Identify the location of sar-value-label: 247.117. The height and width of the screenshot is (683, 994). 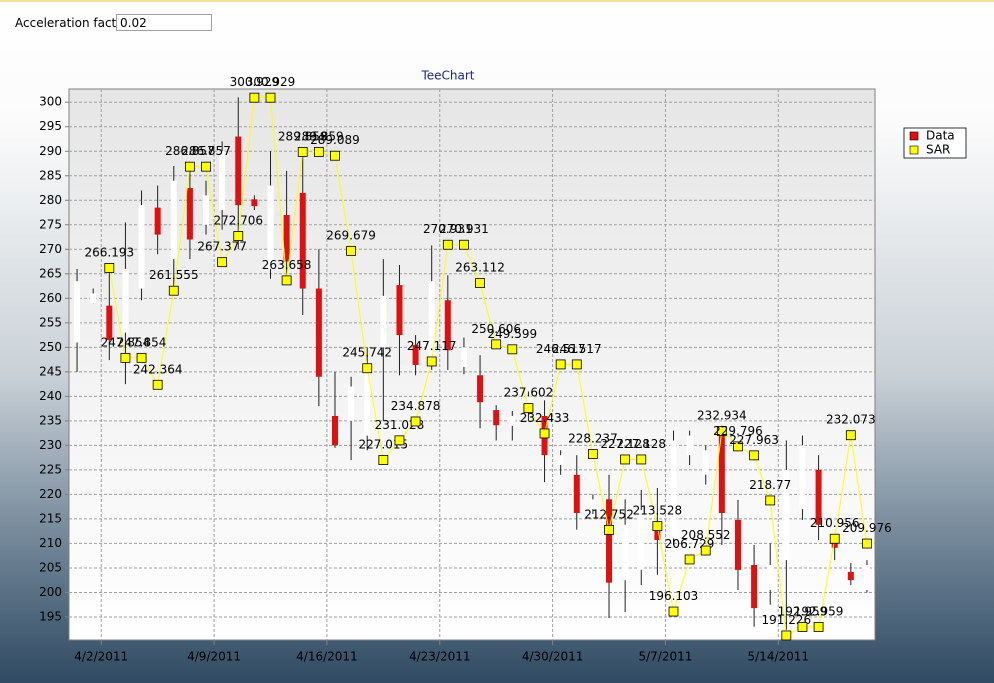
(432, 346).